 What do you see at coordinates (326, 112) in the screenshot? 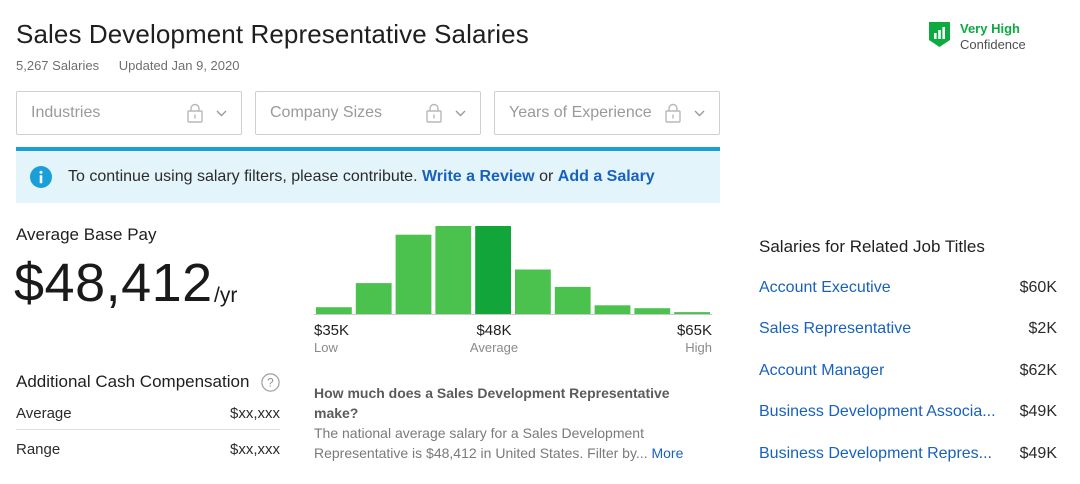
I see `filter-label: Company Sizes` at bounding box center [326, 112].